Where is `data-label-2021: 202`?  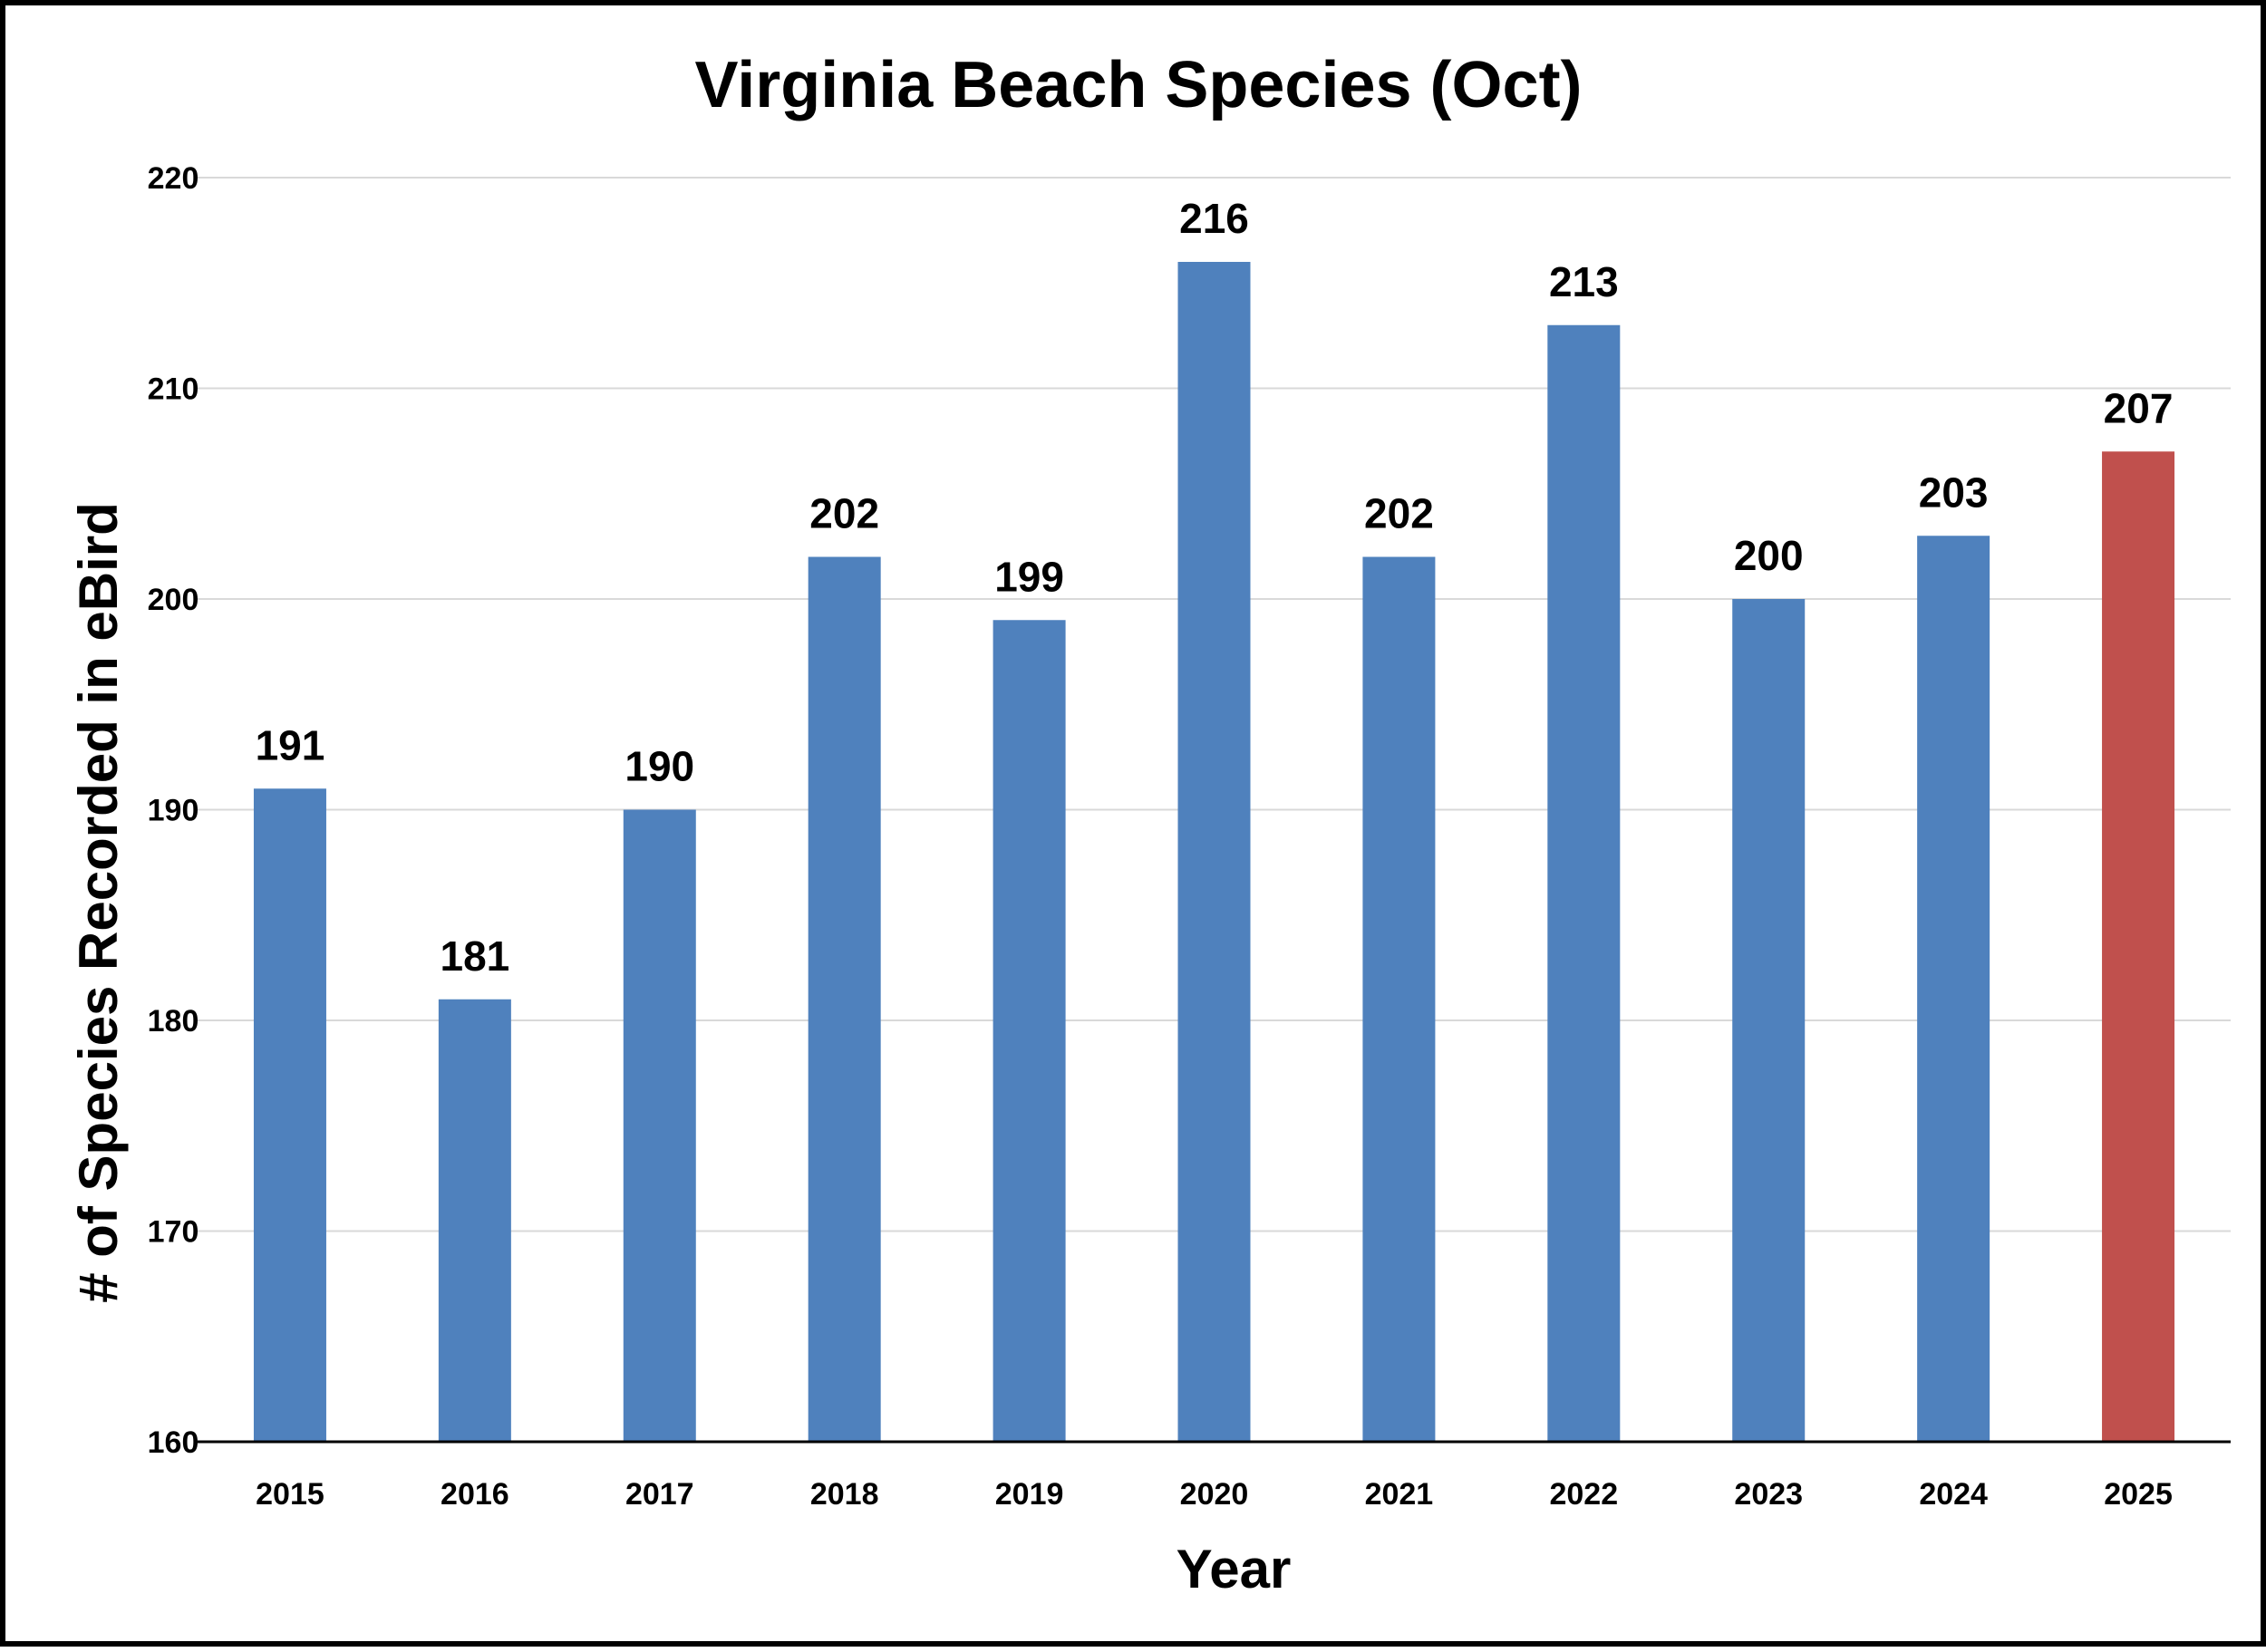
data-label-2021: 202 is located at coordinates (1399, 513).